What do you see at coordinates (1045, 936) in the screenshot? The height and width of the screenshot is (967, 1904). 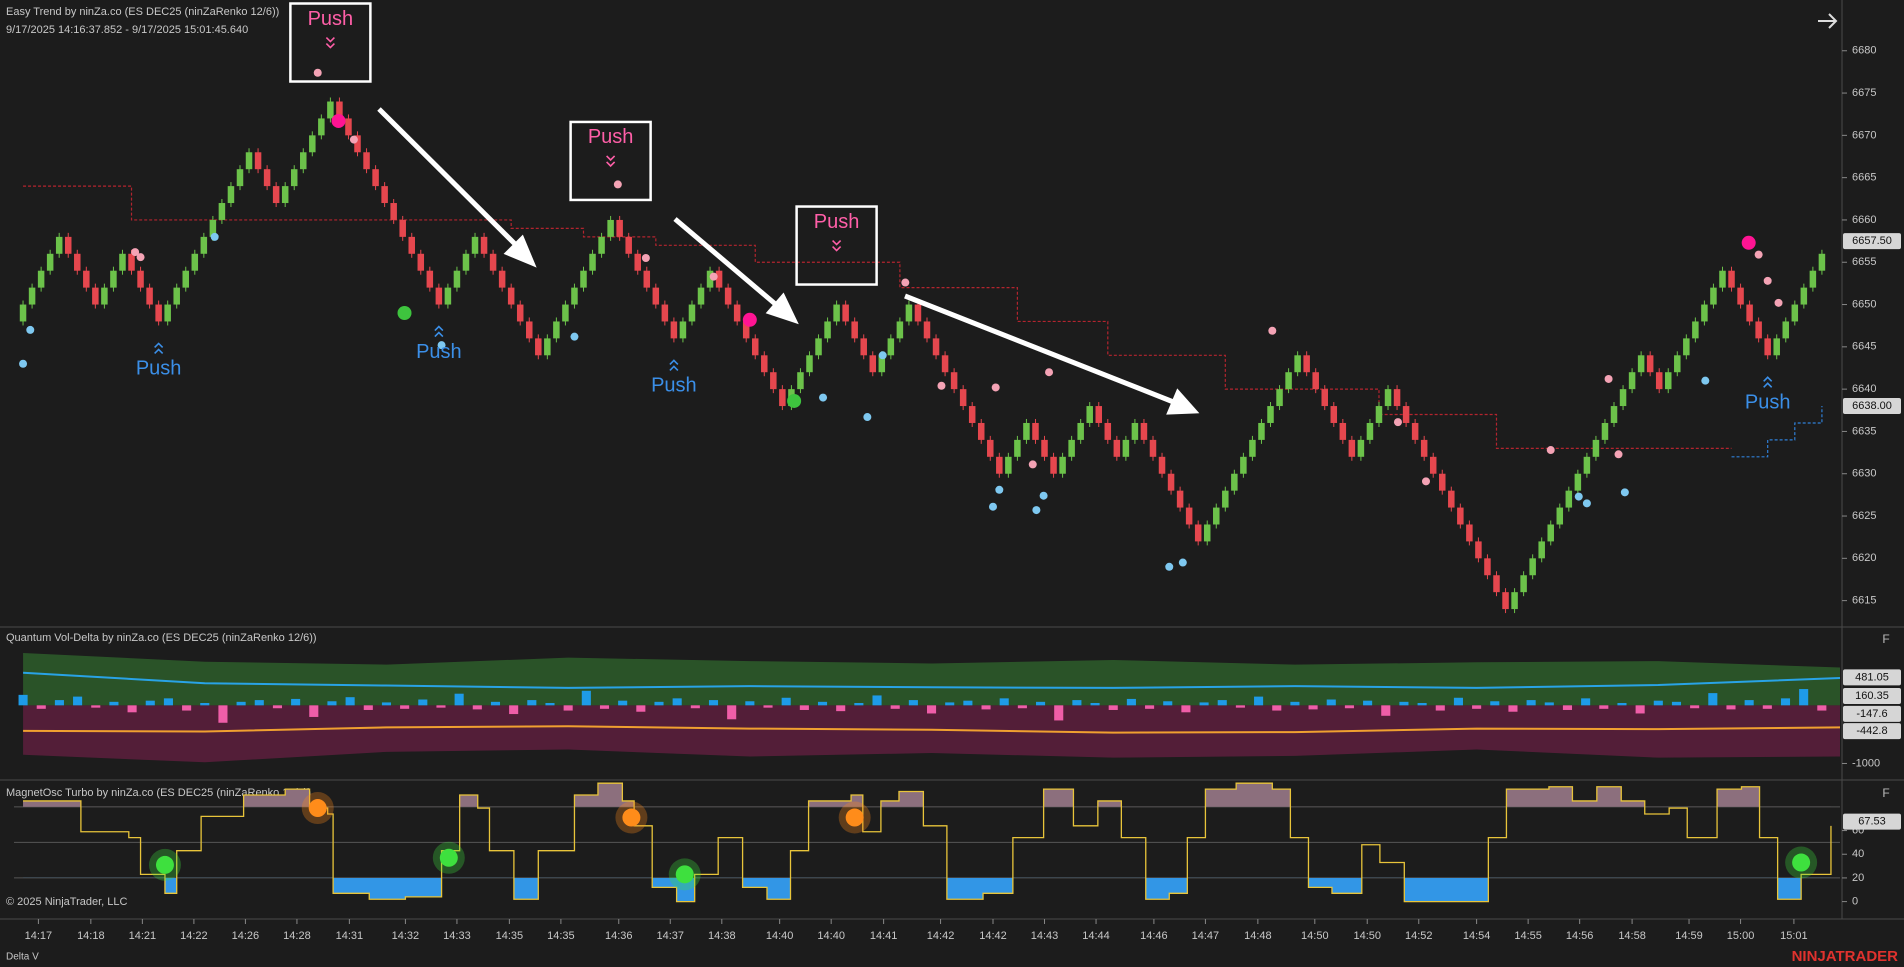 I see `x-tick-label: 14:43` at bounding box center [1045, 936].